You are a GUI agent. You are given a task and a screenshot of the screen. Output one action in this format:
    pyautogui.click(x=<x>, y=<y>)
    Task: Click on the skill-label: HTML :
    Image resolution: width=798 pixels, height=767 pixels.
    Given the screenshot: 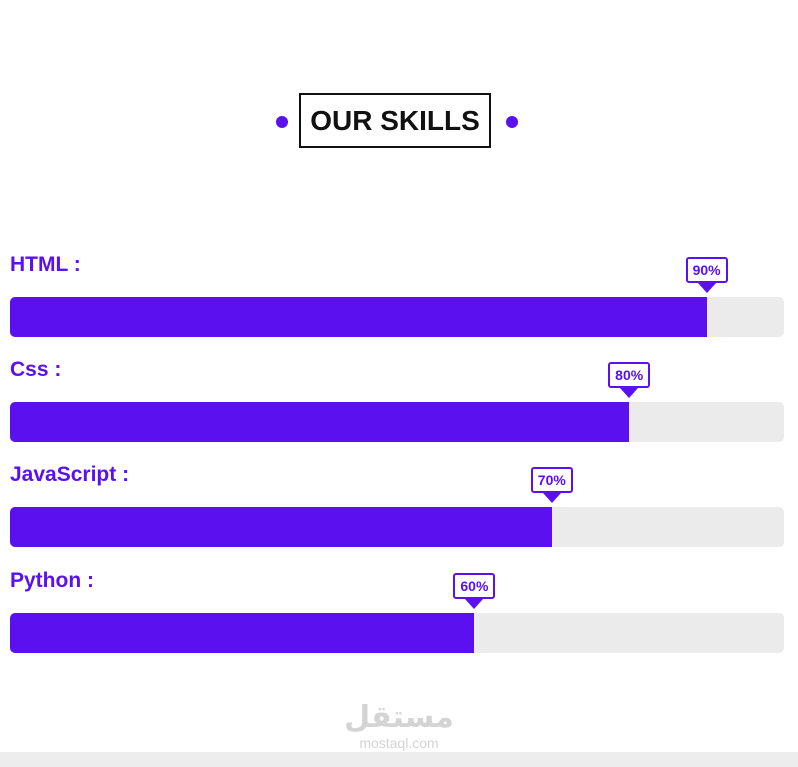 What is the action you would take?
    pyautogui.click(x=45, y=264)
    